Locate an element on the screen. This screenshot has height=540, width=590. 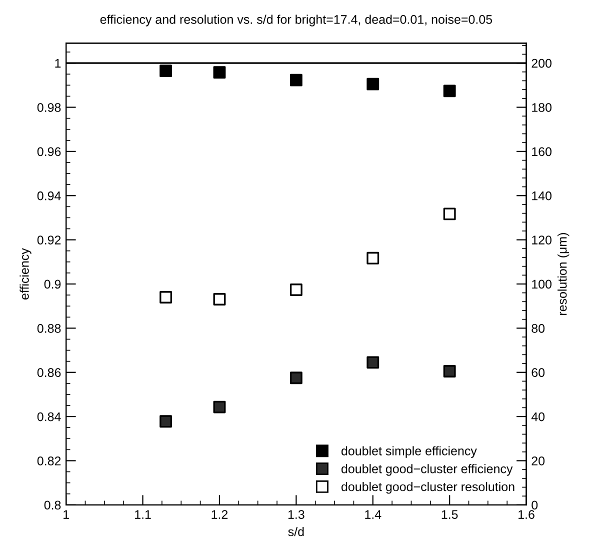
y-tick-label: 0.96 is located at coordinates (49, 151).